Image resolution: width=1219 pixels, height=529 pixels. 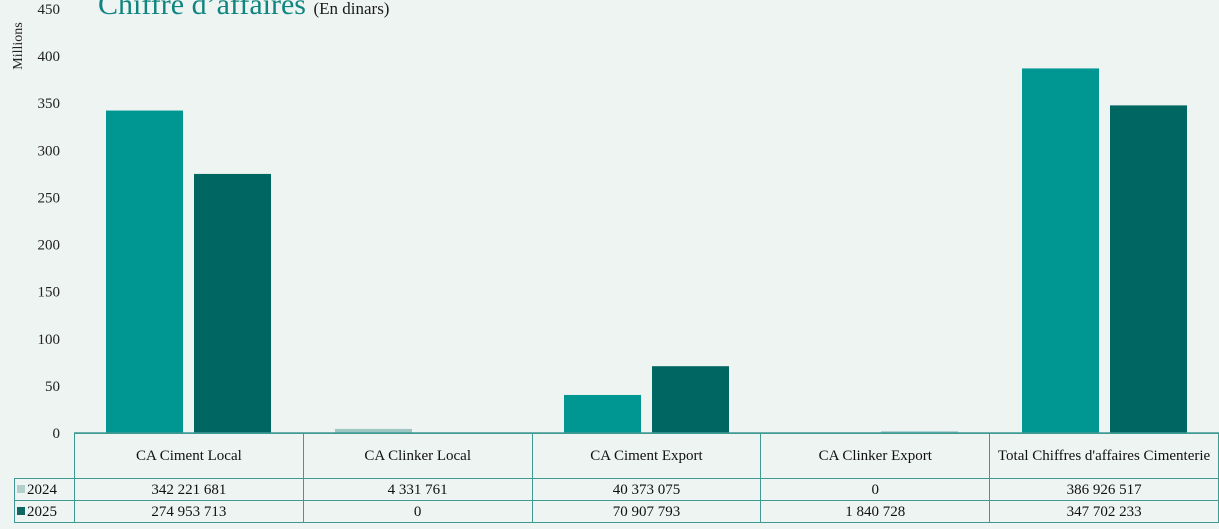 I want to click on legend-entry-2024: 2024, so click(x=44, y=489).